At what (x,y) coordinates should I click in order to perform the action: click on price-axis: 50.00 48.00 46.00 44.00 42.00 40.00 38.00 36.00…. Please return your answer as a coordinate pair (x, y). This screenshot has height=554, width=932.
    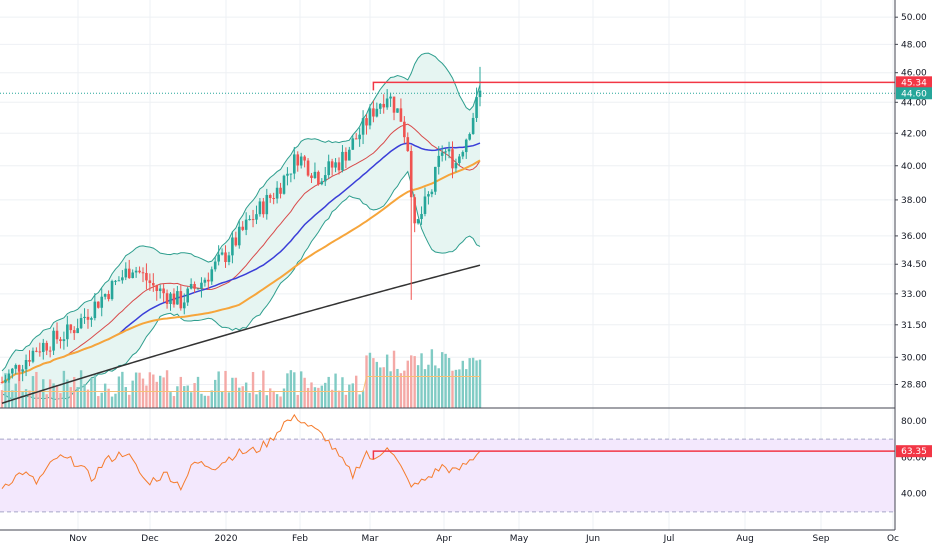
    Looking at the image, I should click on (911, 201).